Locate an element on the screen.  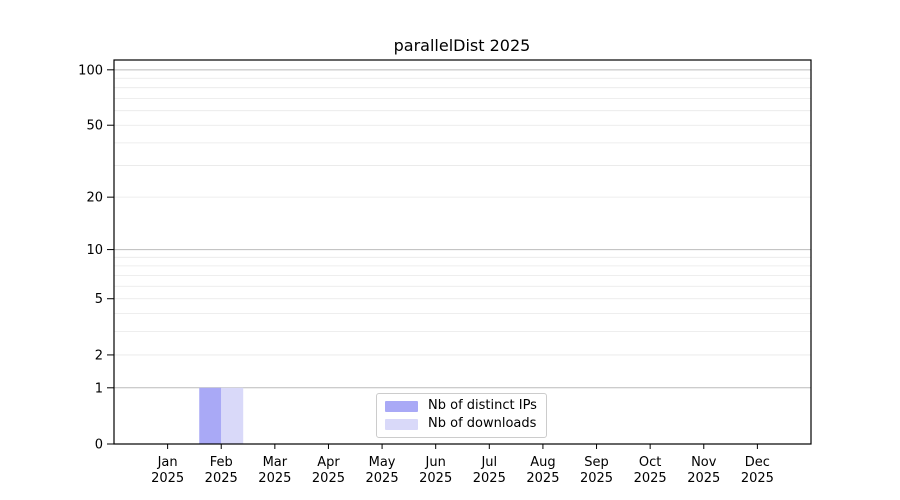
legend: Nb of distinct IPs Nb of downloads is located at coordinates (461, 415).